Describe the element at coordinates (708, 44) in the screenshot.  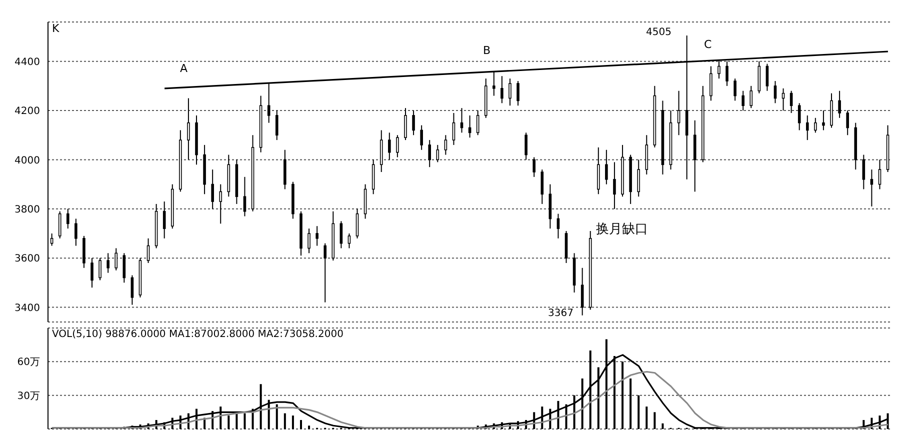
I see `annotation: C` at that location.